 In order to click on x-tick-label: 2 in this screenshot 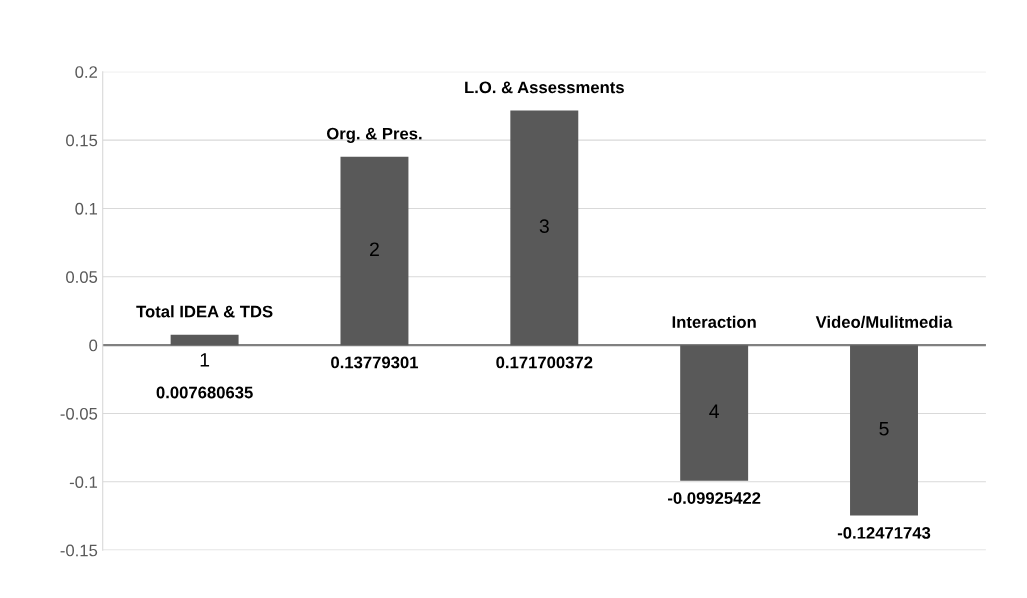, I will do `click(374, 249)`.